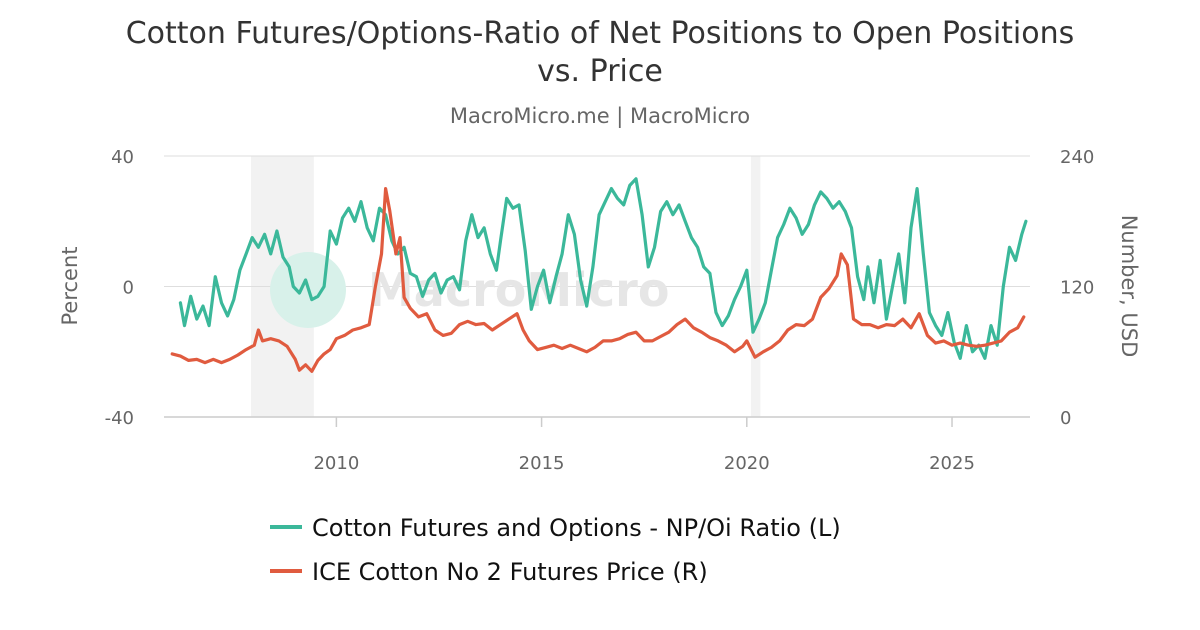 Image resolution: width=1200 pixels, height=630 pixels. What do you see at coordinates (1065, 418) in the screenshot?
I see `right-tick-label-0: 0` at bounding box center [1065, 418].